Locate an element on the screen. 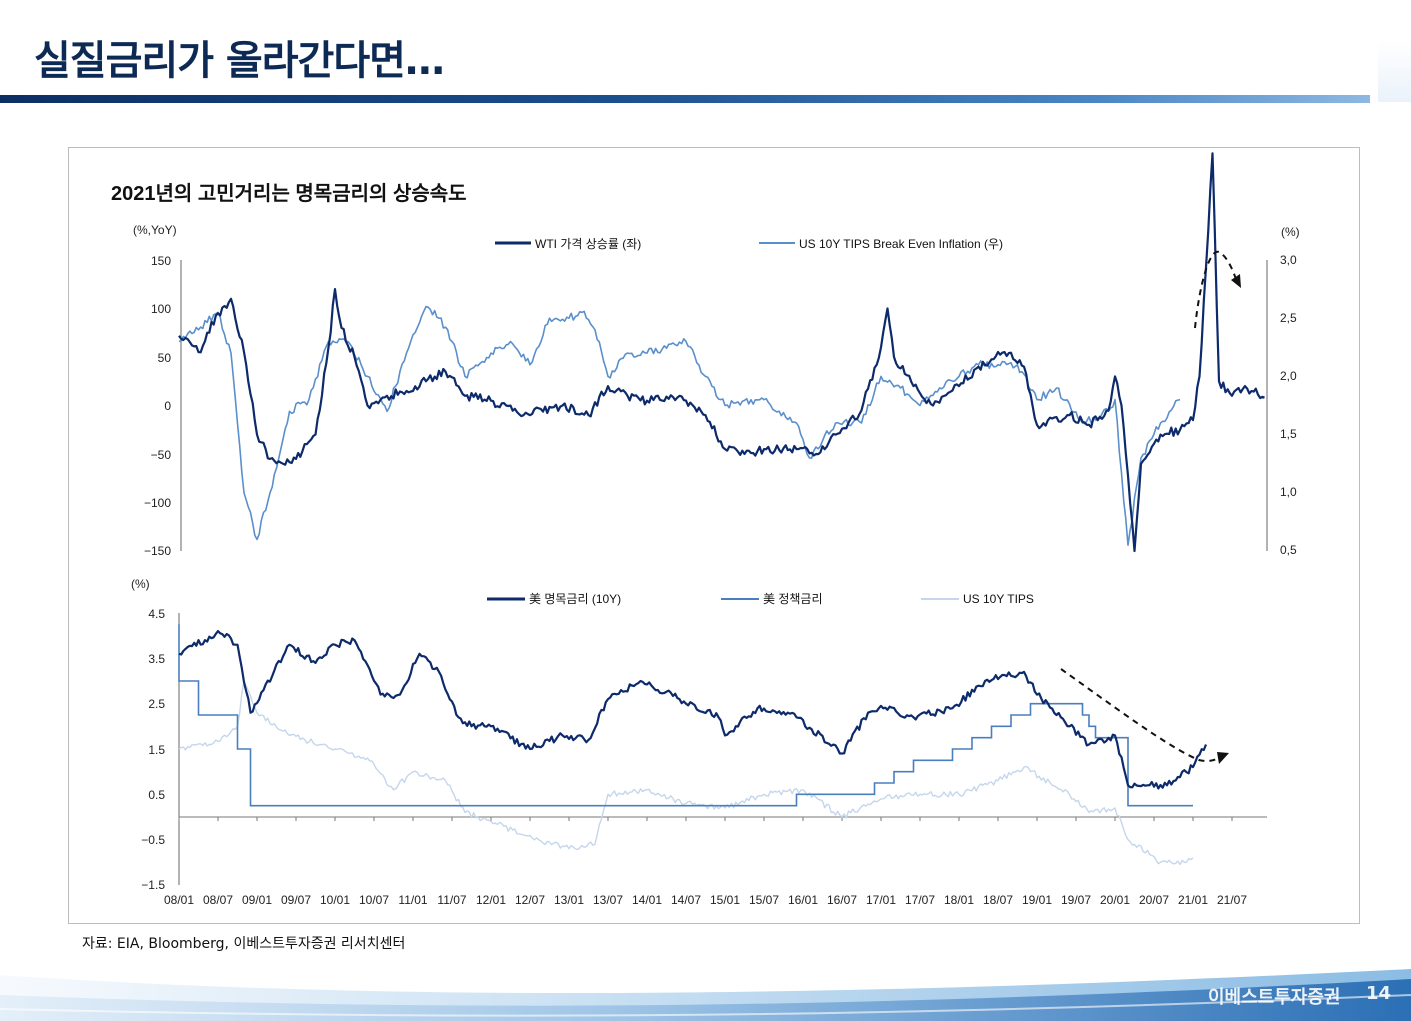  x-tick-label: 16/07 is located at coordinates (842, 900).